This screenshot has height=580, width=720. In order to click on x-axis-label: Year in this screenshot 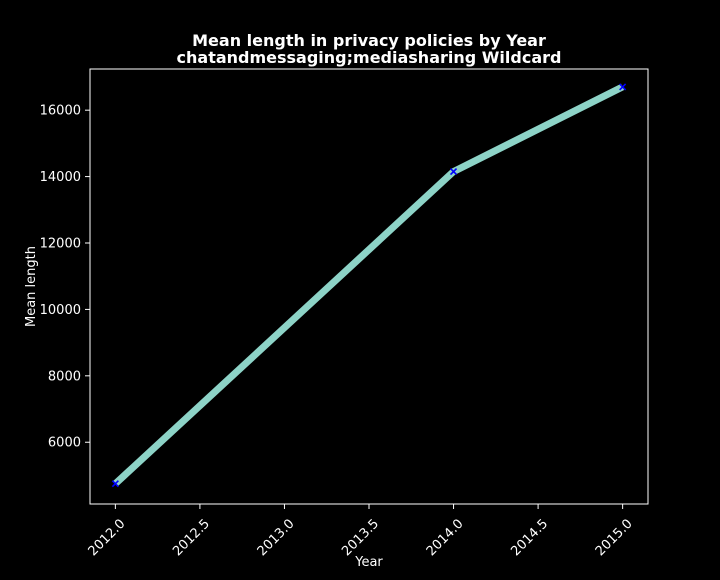, I will do `click(368, 562)`.